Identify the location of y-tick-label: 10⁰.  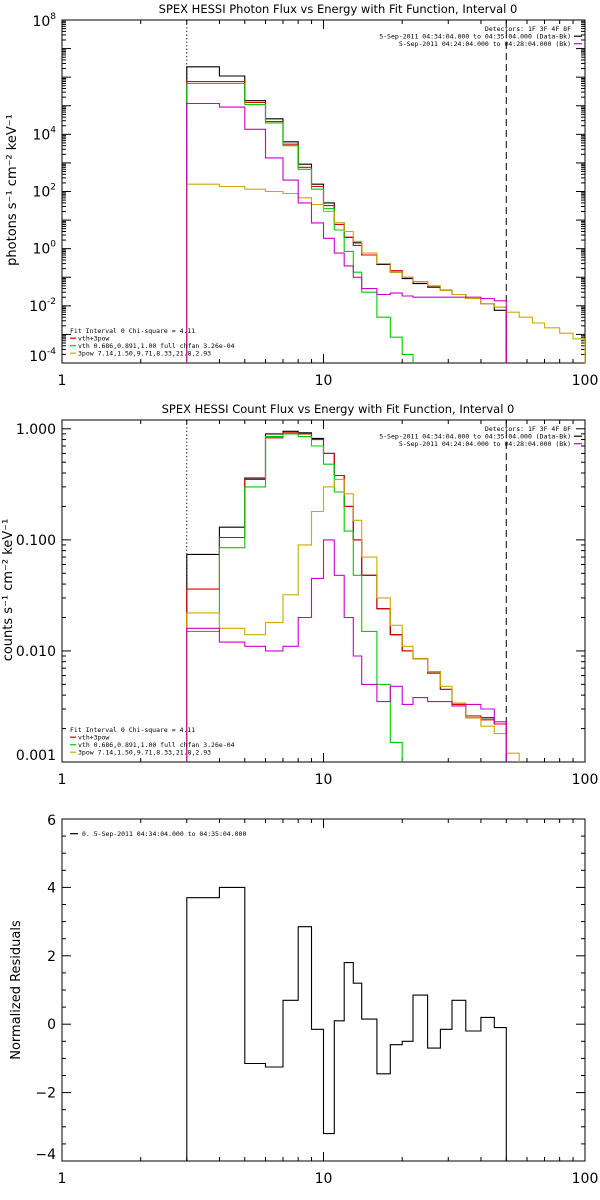
(44, 249).